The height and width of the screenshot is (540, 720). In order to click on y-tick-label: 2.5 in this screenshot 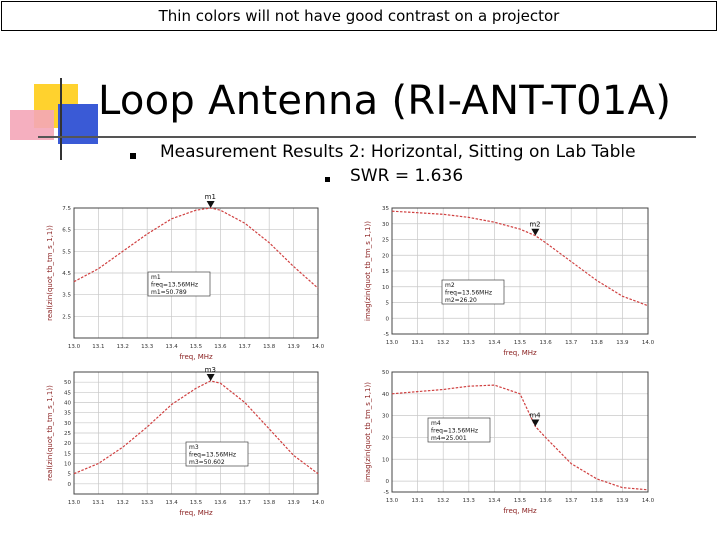, I will do `click(66, 317)`.